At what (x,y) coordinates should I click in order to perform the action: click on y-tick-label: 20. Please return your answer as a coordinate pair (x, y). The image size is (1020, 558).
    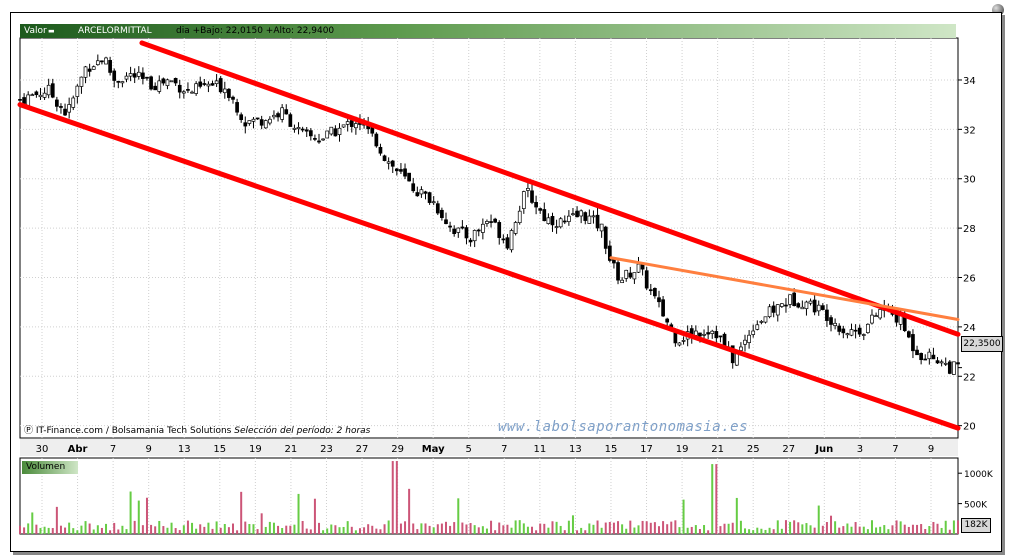
    Looking at the image, I should click on (969, 427).